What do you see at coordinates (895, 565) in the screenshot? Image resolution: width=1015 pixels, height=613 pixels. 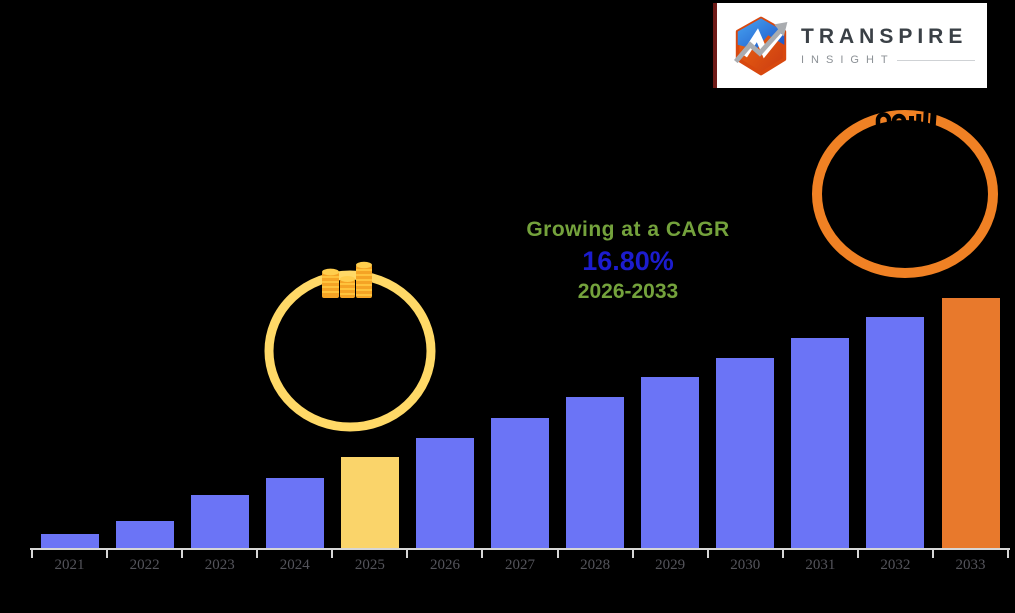 I see `x-tick-label-2032: 2032` at bounding box center [895, 565].